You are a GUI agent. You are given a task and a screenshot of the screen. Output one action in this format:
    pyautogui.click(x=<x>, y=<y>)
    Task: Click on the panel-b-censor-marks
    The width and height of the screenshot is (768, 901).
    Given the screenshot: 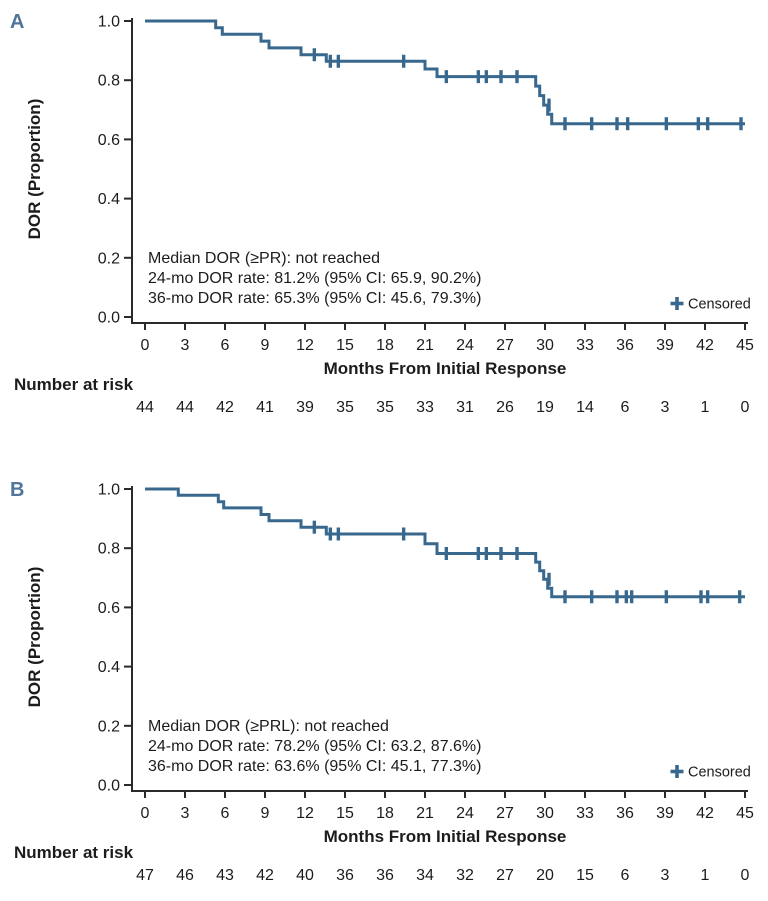 What is the action you would take?
    pyautogui.click(x=527, y=562)
    